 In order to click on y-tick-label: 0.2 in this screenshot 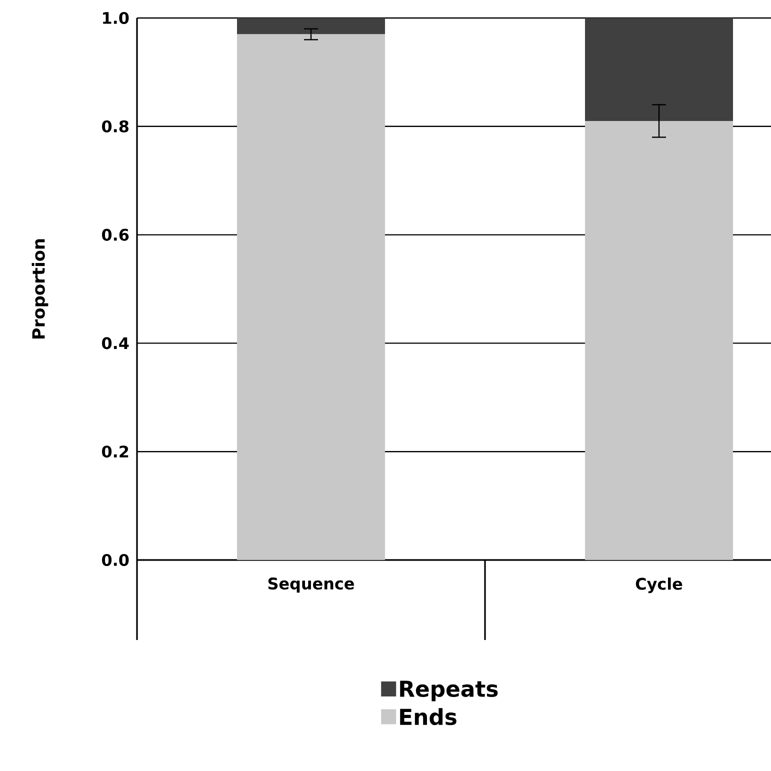, I will do `click(115, 452)`.